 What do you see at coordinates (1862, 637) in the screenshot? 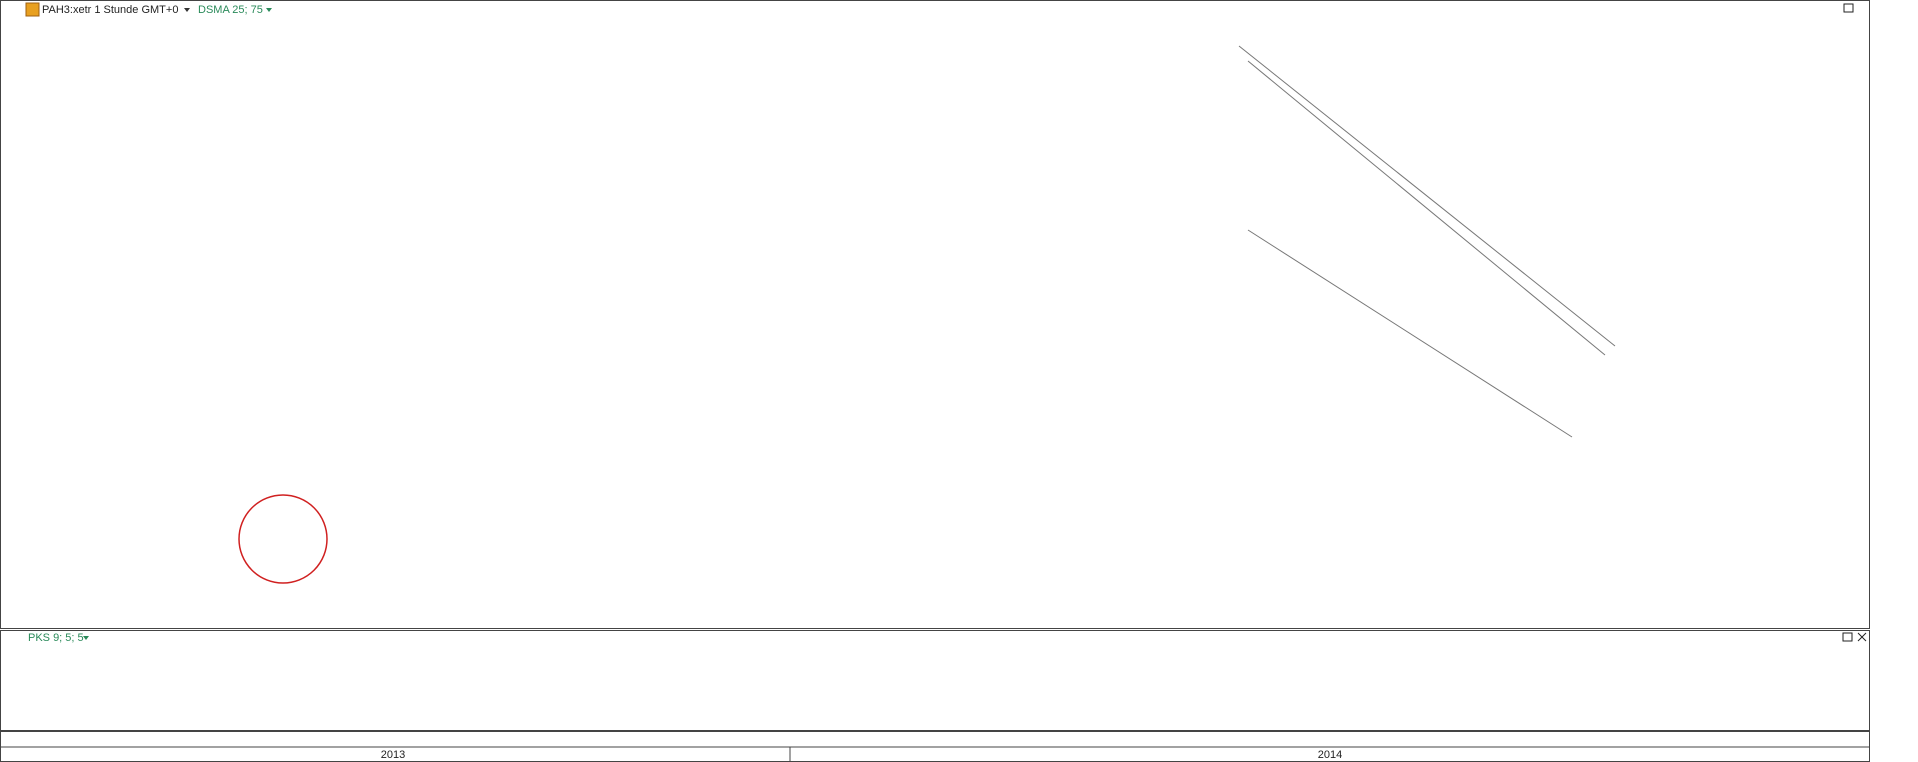
I see `close-button` at bounding box center [1862, 637].